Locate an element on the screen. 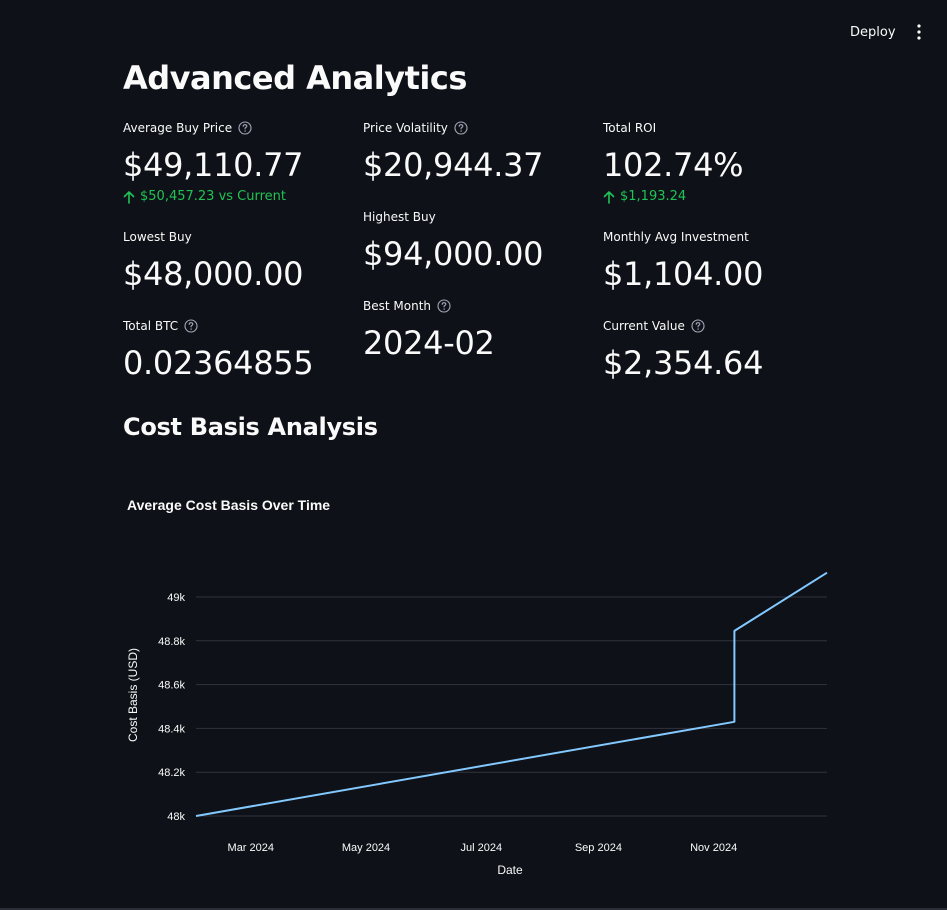  metric-value: $94,000.00 is located at coordinates (453, 254).